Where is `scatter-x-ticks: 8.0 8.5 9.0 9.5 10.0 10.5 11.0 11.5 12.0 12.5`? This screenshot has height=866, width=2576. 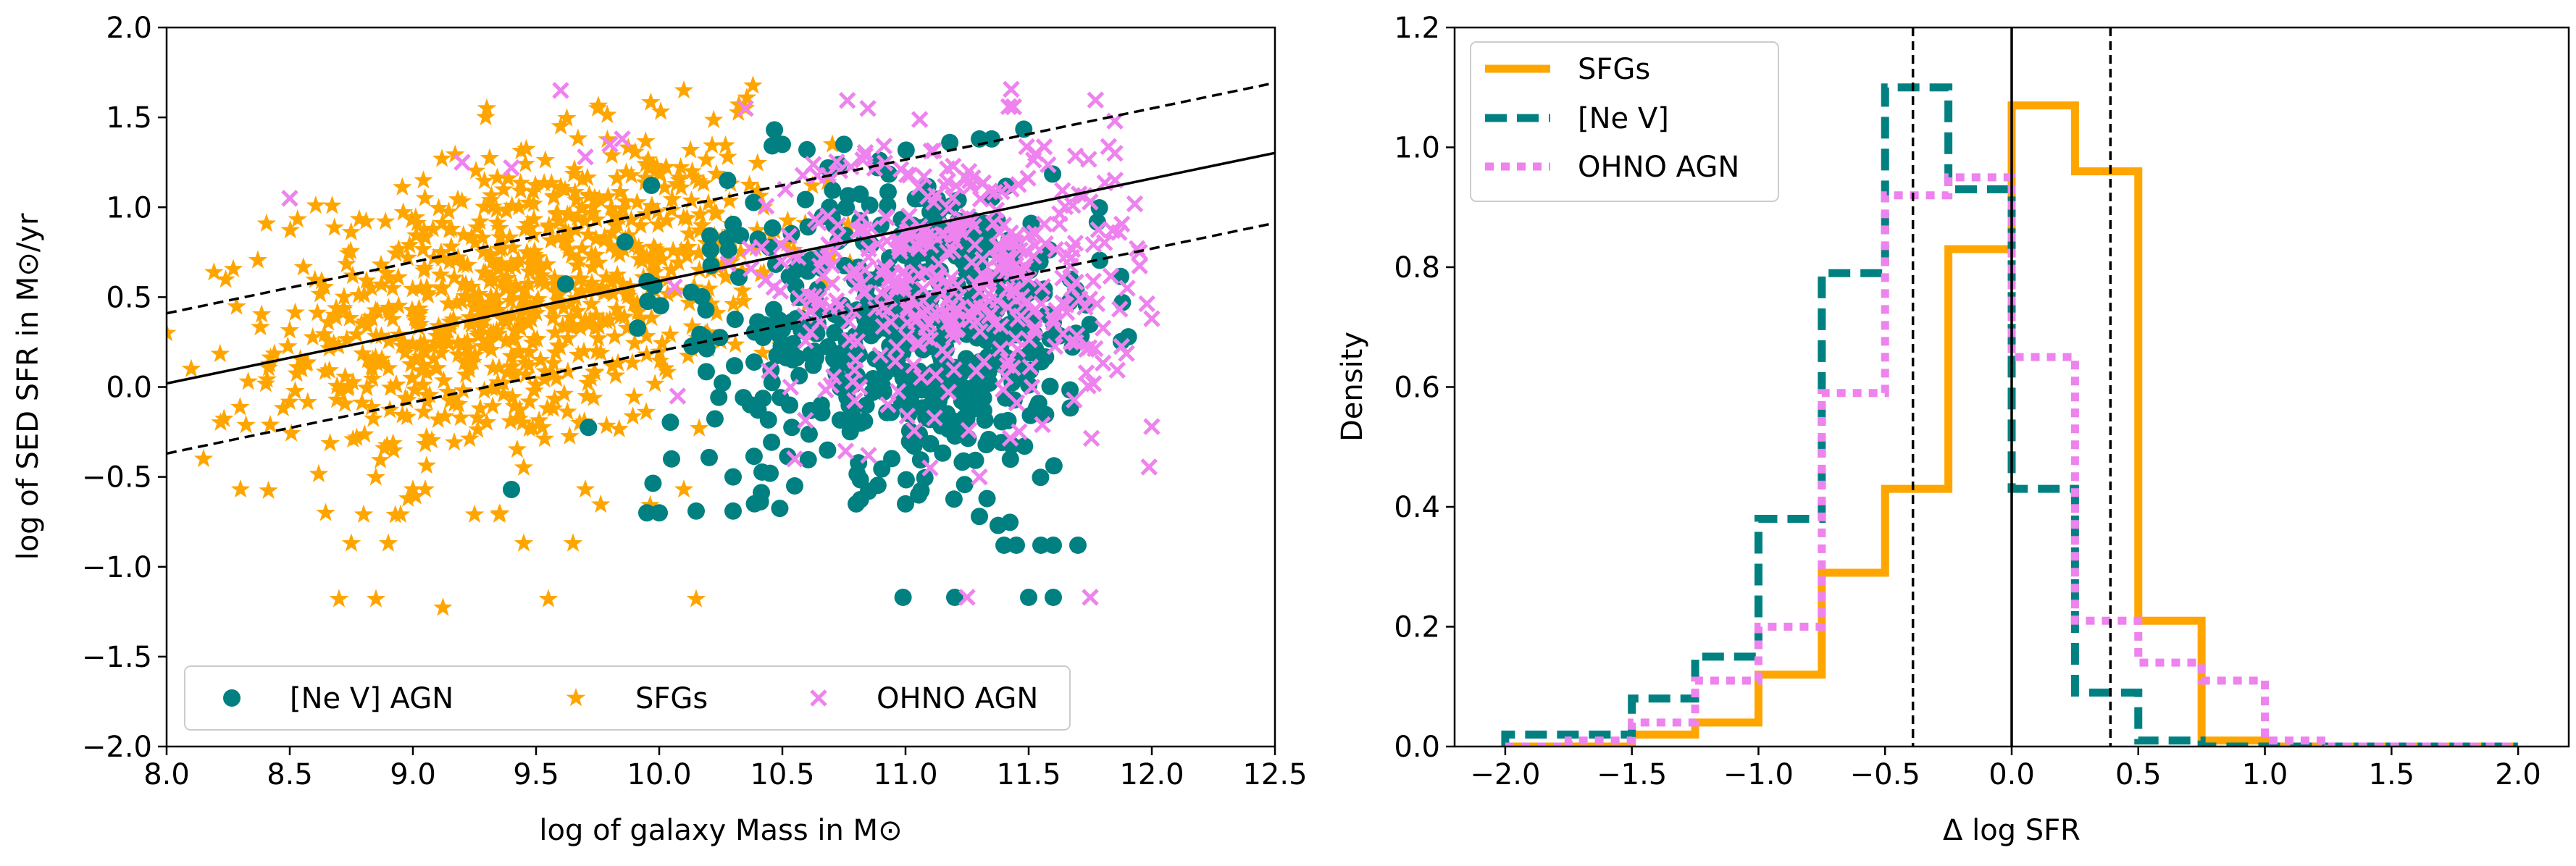
scatter-x-ticks: 8.0 8.5 9.0 9.5 10.0 10.5 11.0 11.5 12.0 12.5 is located at coordinates (725, 769).